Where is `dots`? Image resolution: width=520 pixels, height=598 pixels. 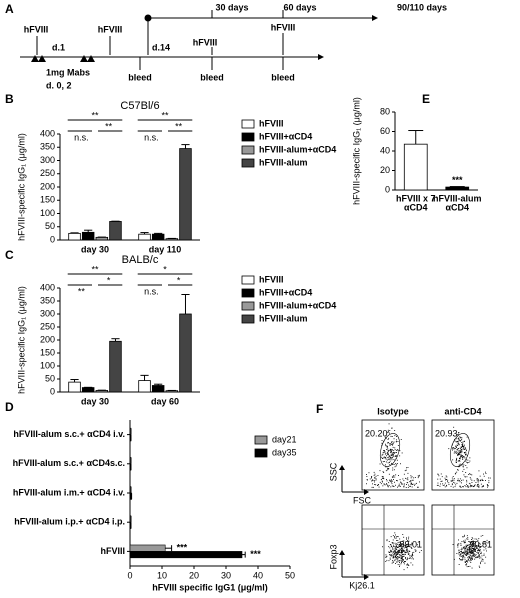
dots is located at coordinates (463, 457).